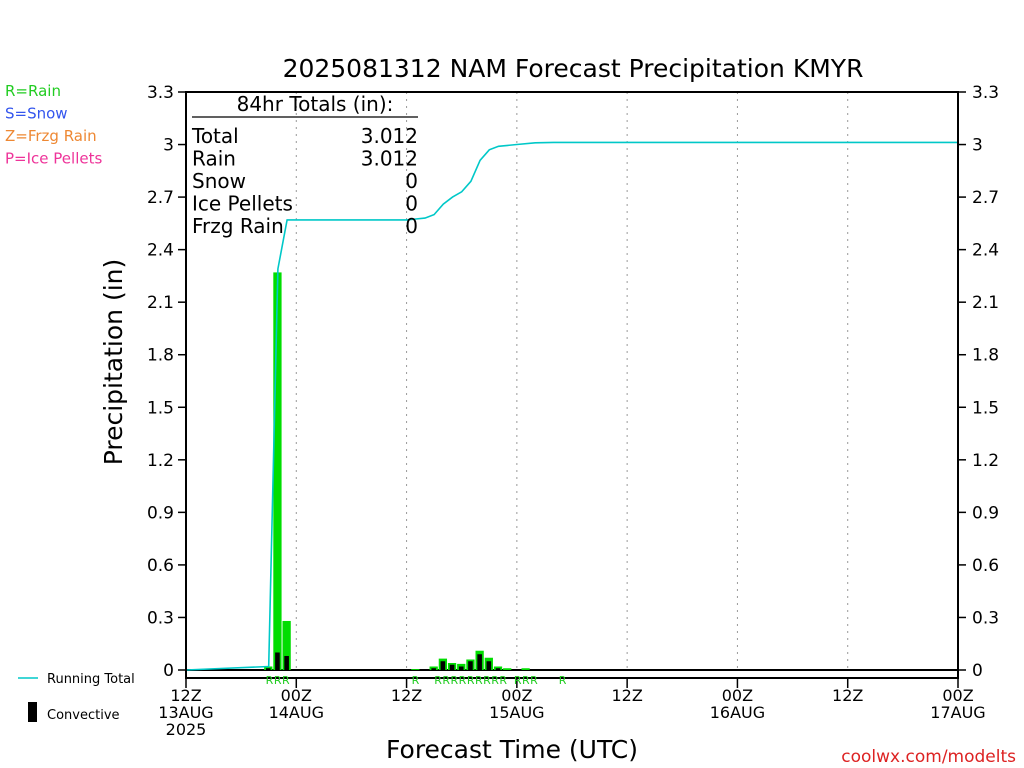 The image size is (1024, 768). Describe the element at coordinates (113, 362) in the screenshot. I see `y-axis-label: Precipitation (in)` at that location.